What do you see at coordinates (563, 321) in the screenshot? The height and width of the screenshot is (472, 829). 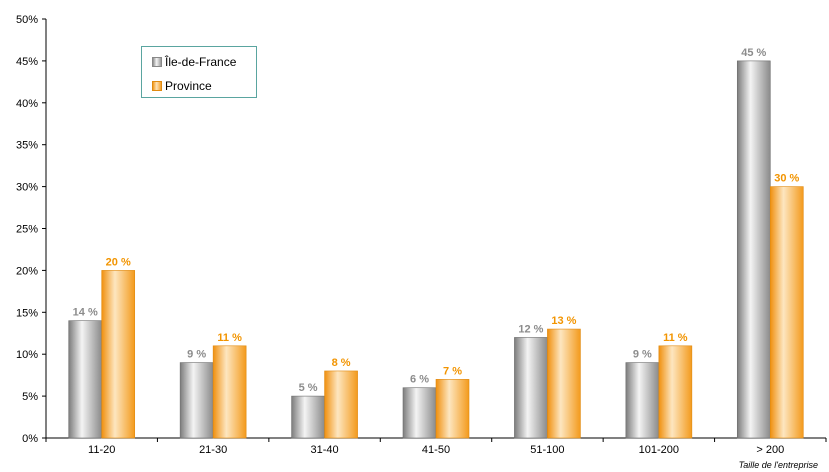 I see `data-label-province: 13 %` at bounding box center [563, 321].